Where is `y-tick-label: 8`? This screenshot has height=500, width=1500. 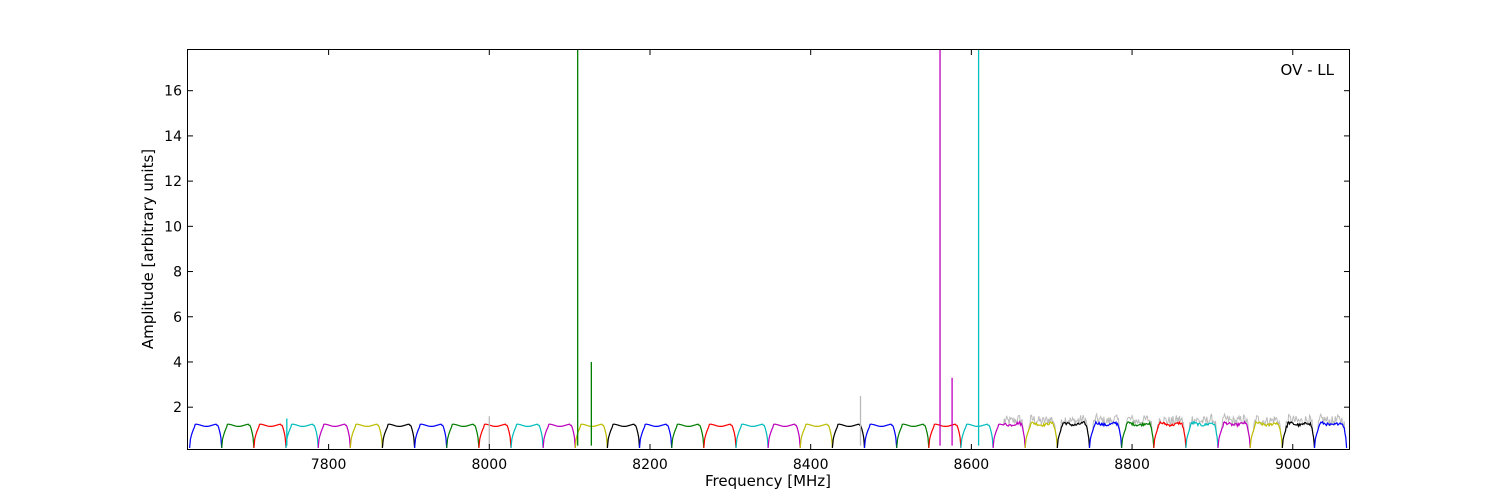 y-tick-label: 8 is located at coordinates (177, 273).